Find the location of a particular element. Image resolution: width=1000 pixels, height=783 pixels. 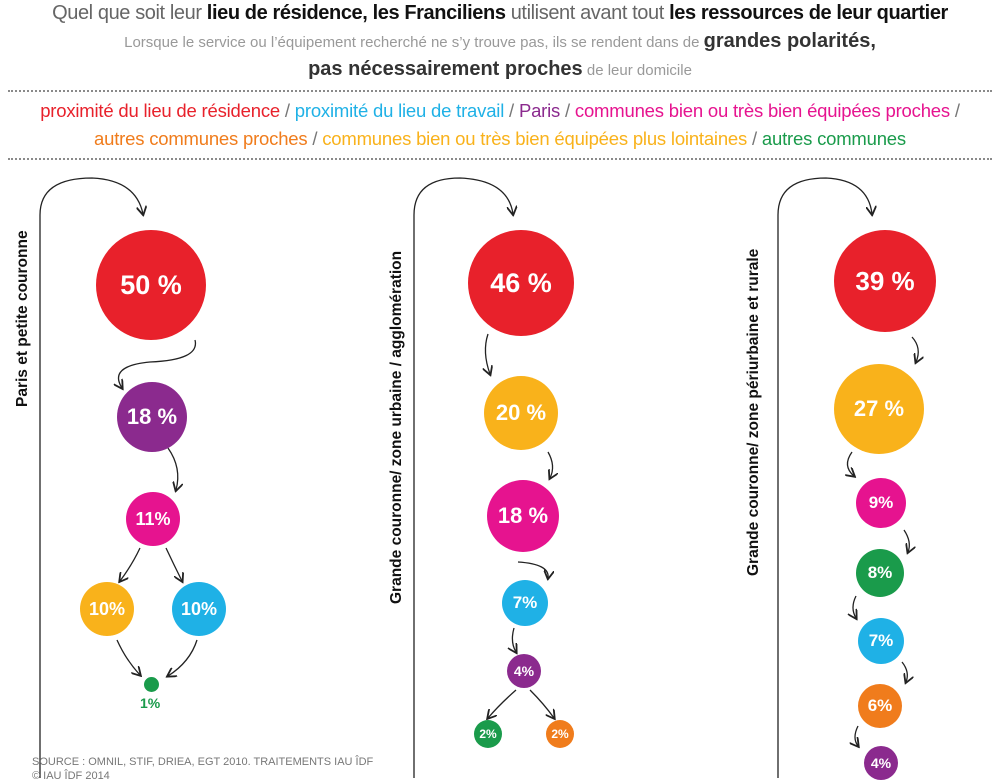

circle-value: 27 % is located at coordinates (879, 408).